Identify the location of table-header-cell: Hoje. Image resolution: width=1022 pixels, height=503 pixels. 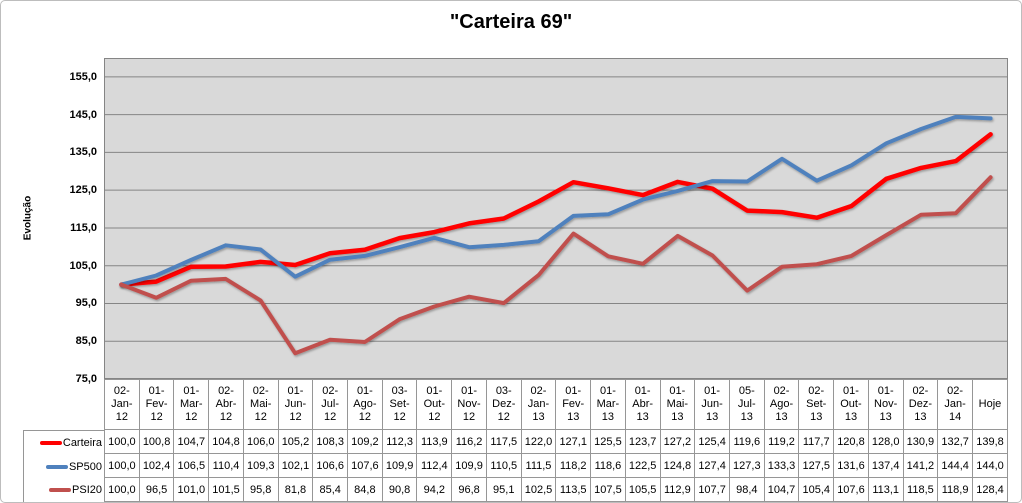
(990, 404).